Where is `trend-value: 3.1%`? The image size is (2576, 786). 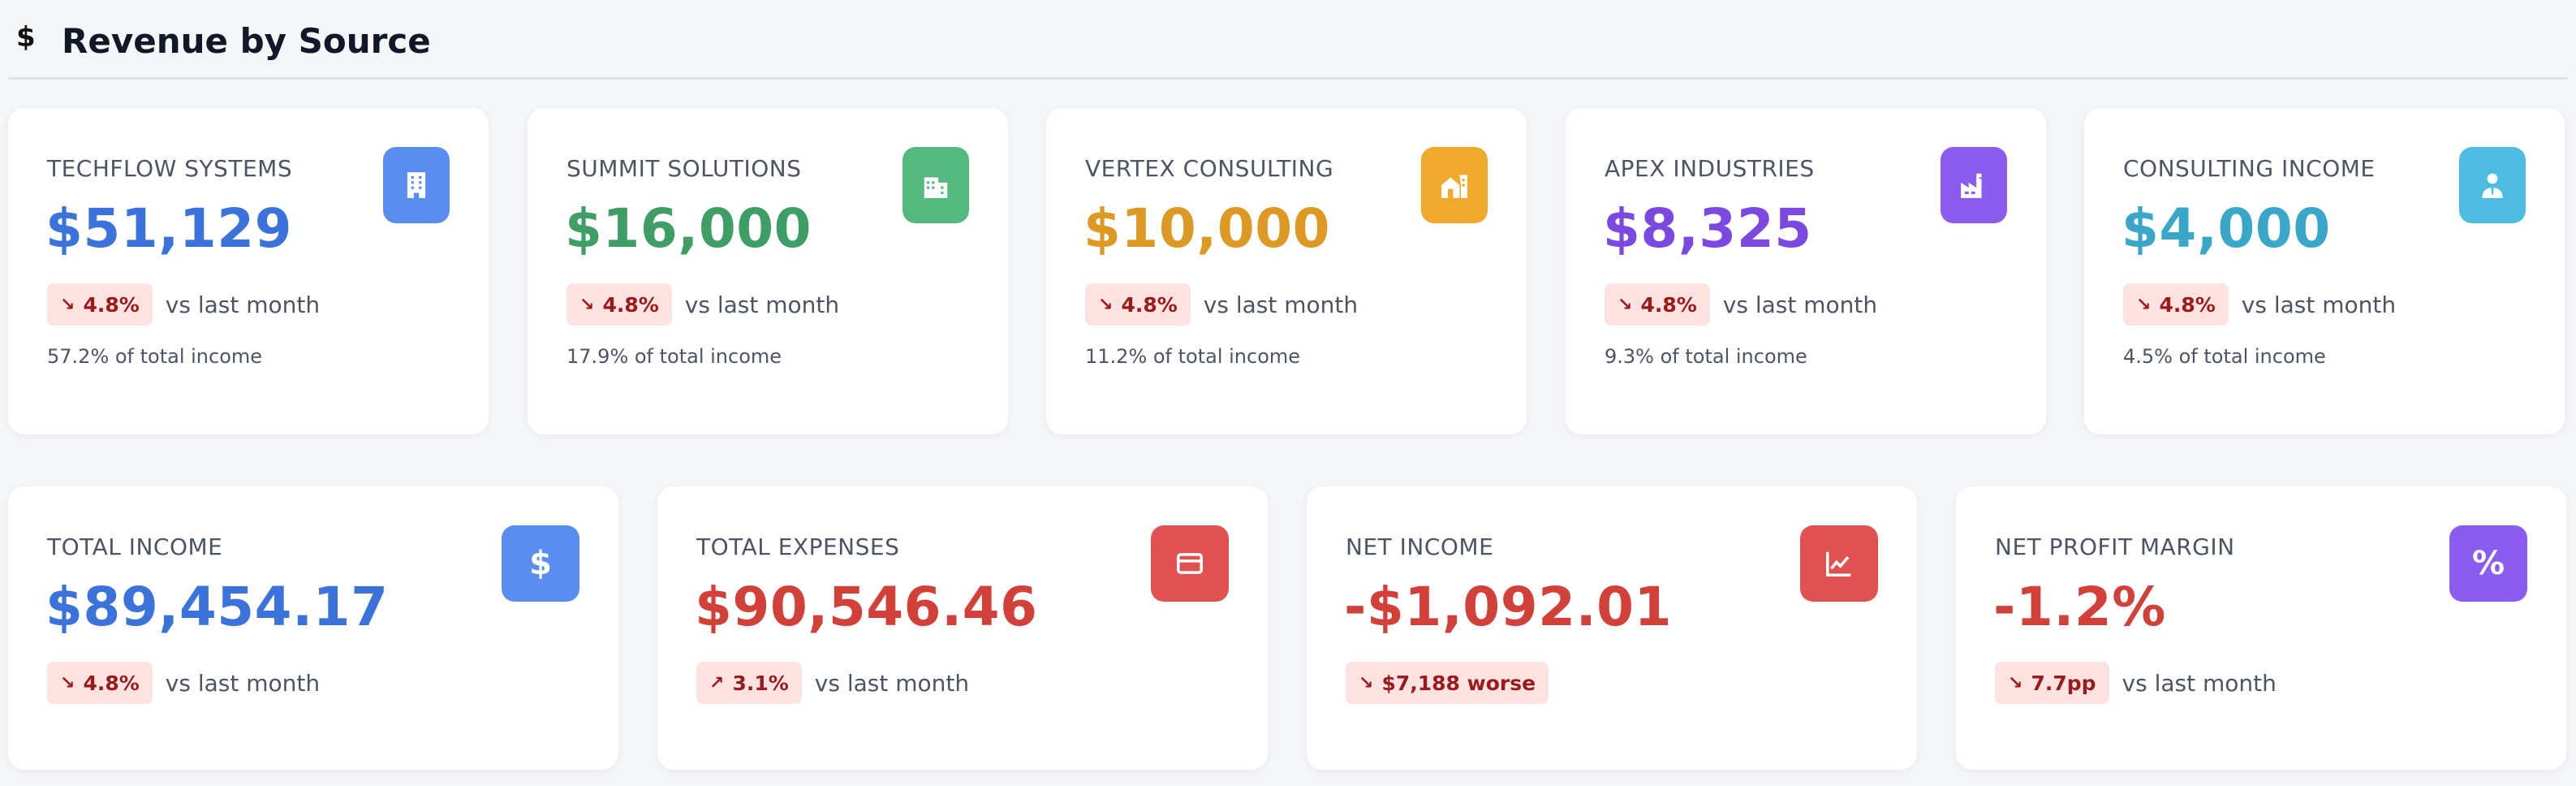 trend-value: 3.1% is located at coordinates (761, 683).